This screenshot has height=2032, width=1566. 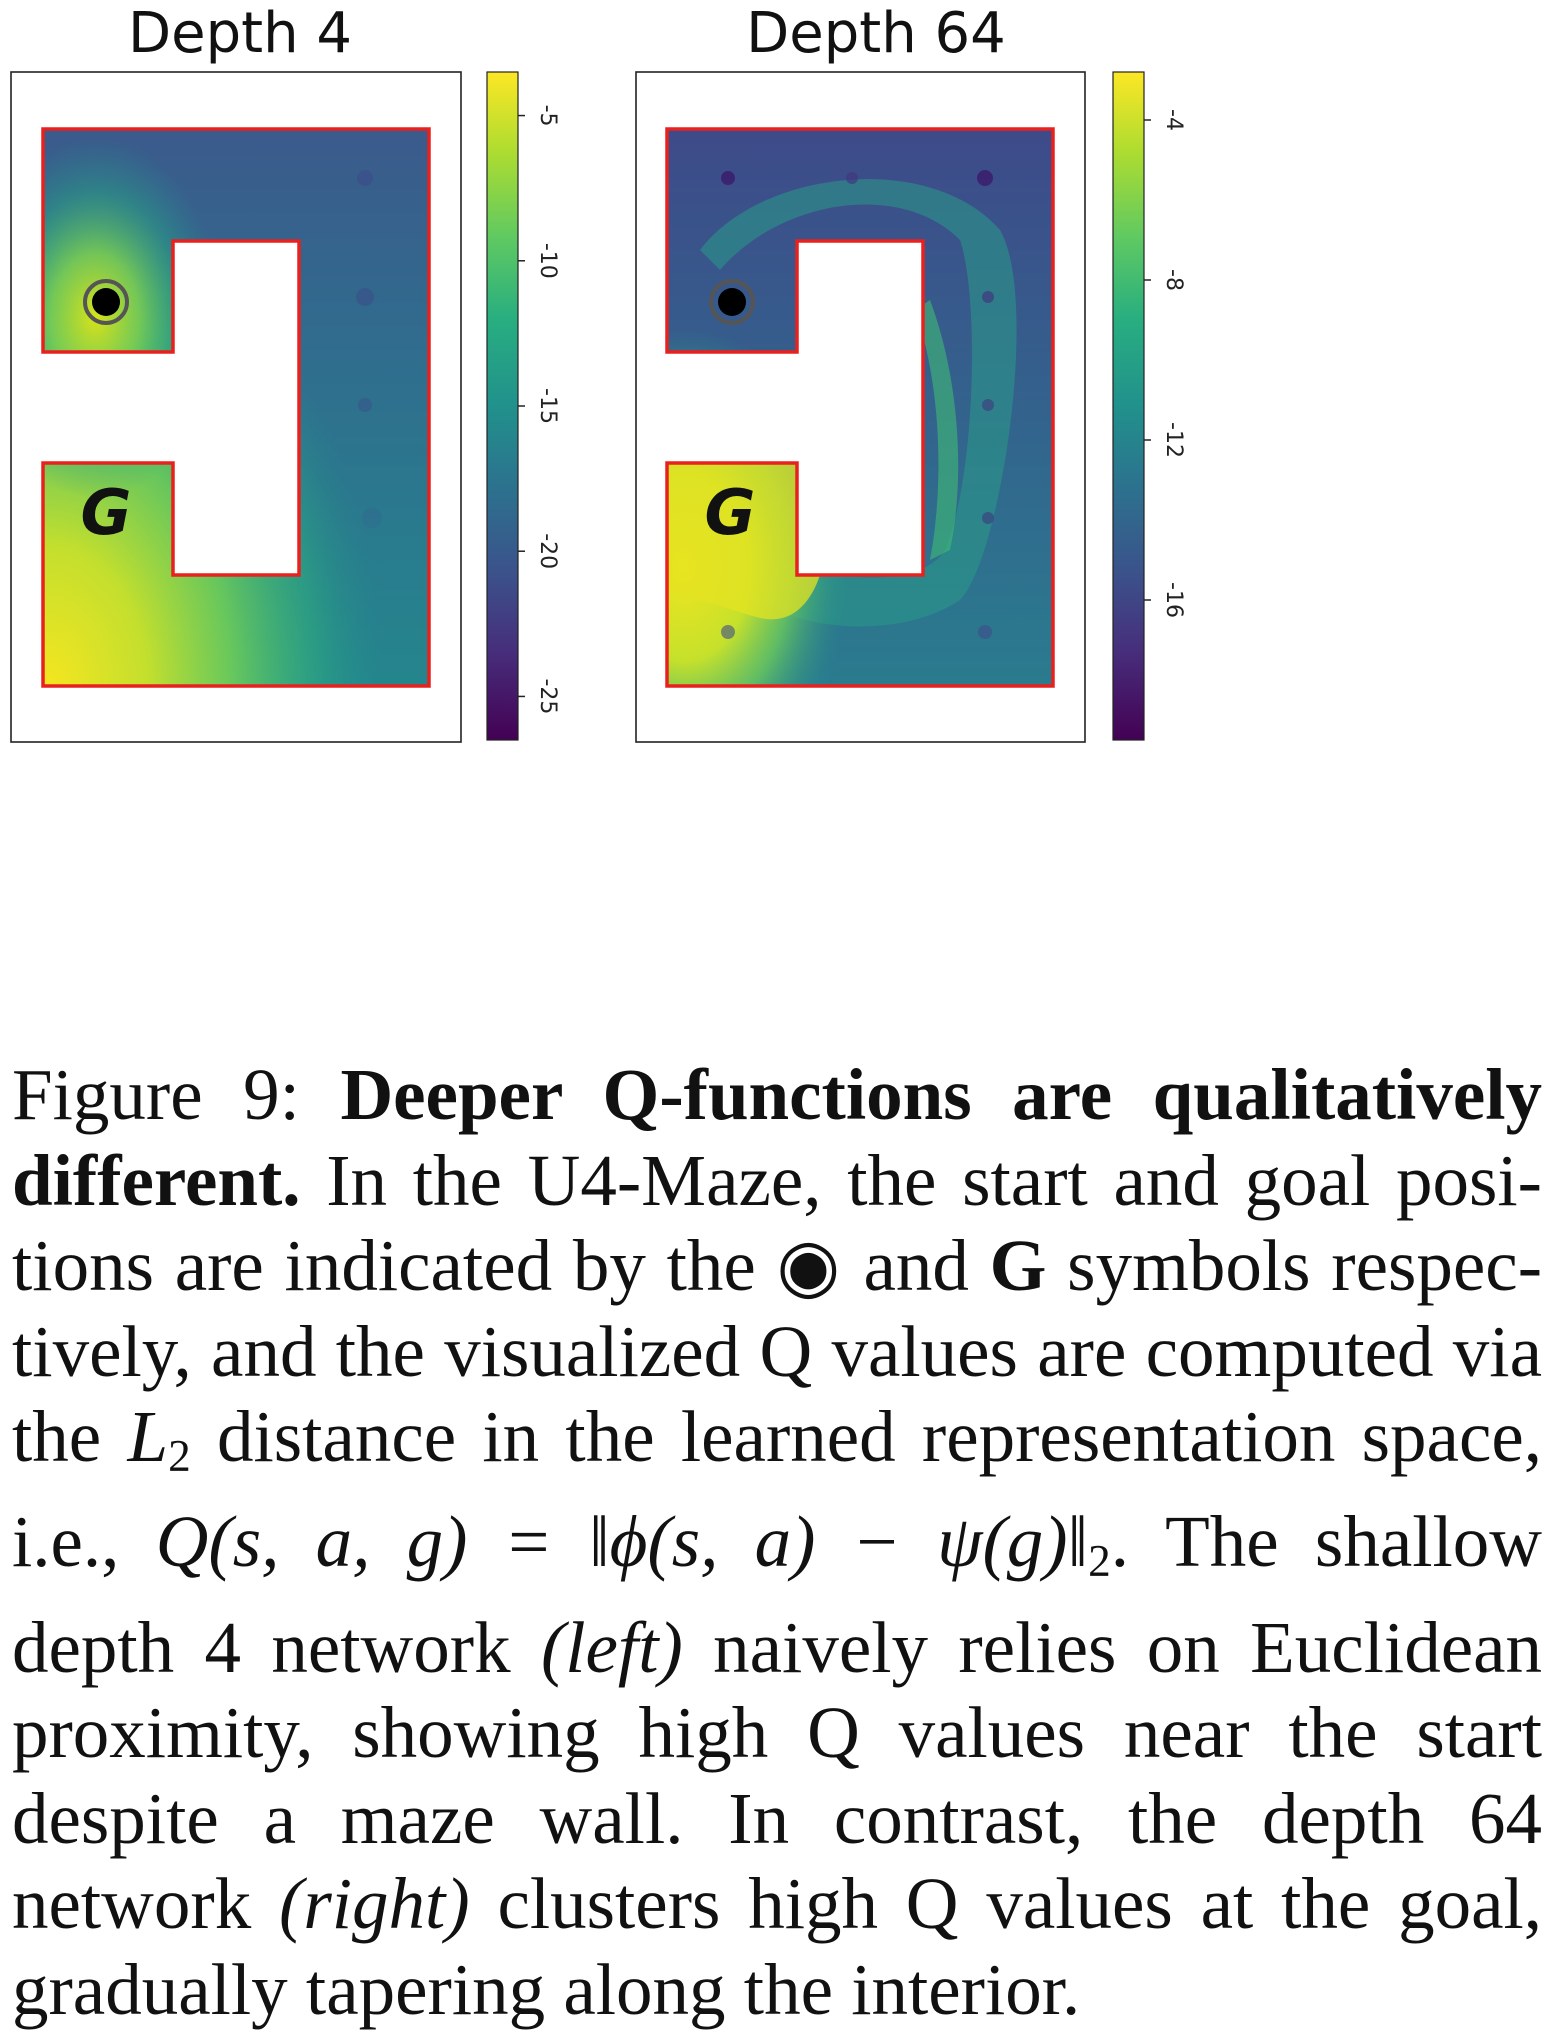 I want to click on colorbar-tick-label: -4, so click(x=1173, y=120).